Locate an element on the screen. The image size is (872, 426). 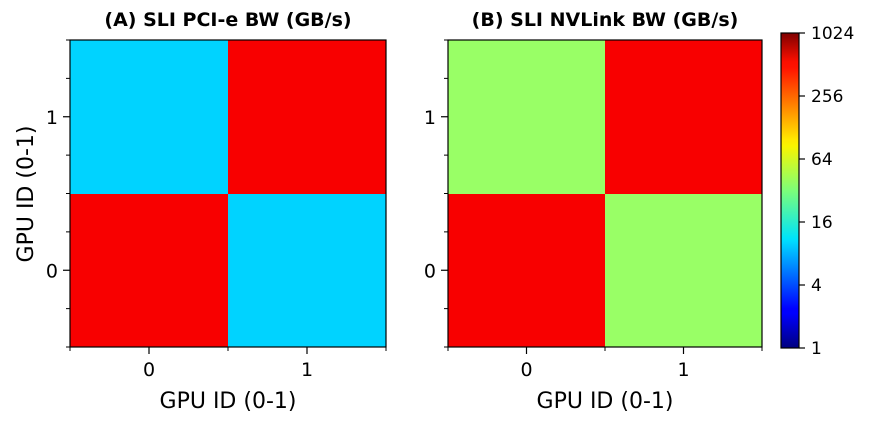
colorbar-tick-label: 256 is located at coordinates (827, 97).